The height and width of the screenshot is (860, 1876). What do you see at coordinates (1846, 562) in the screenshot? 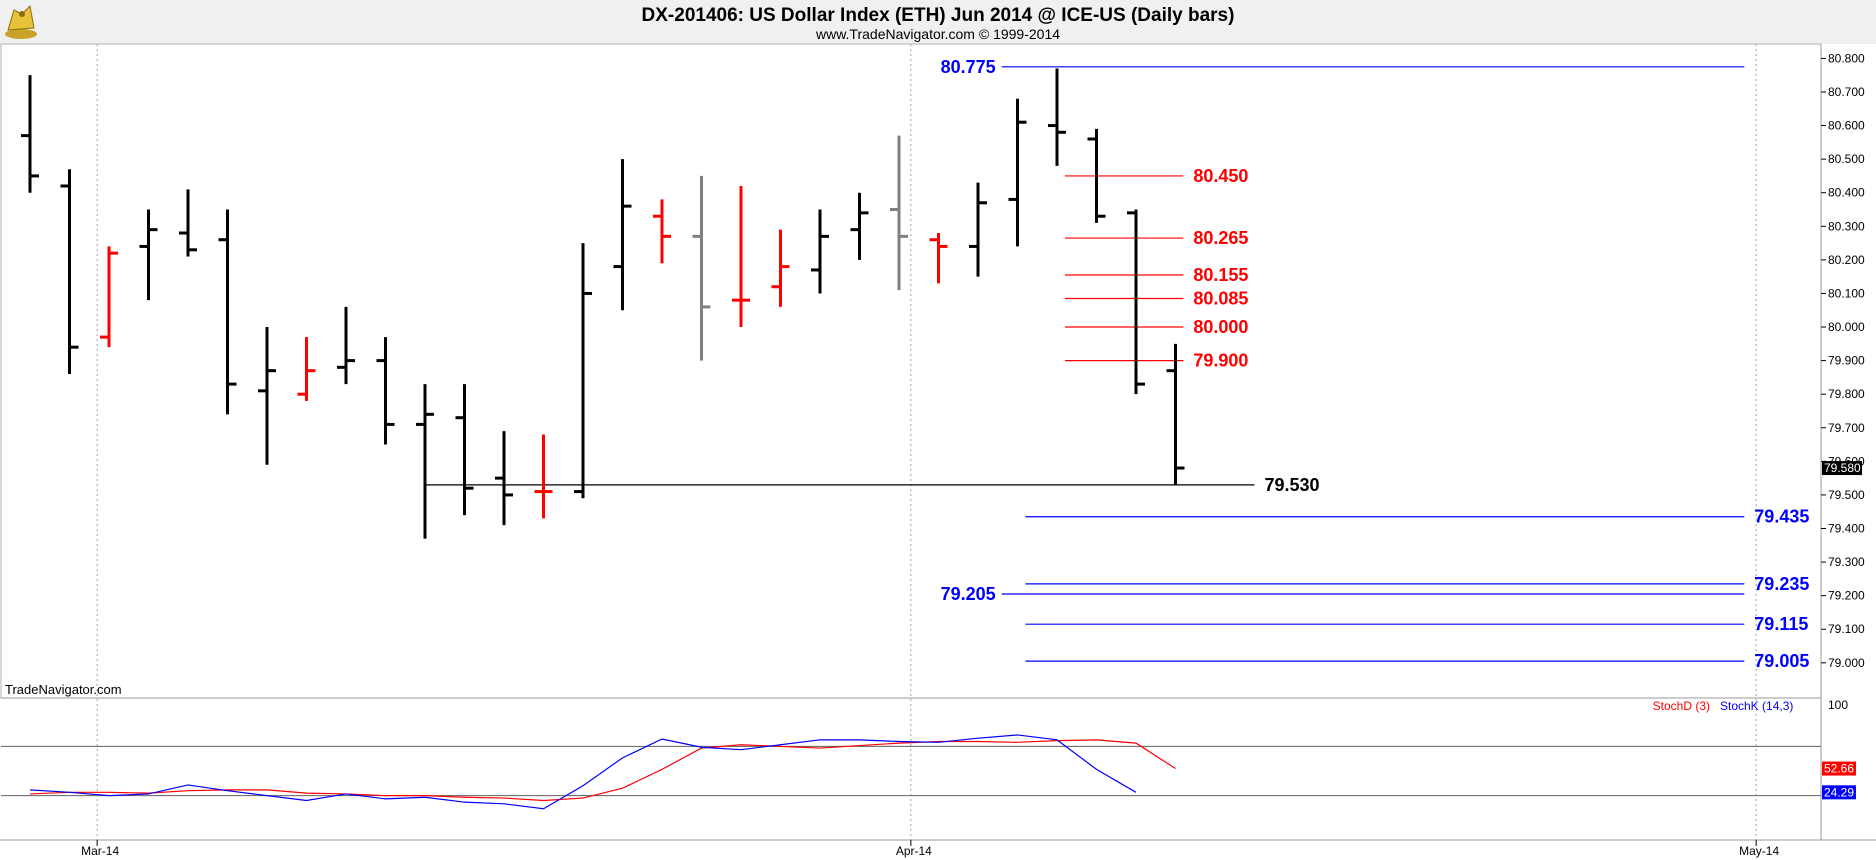
I see `y-tick-label: 79.300` at bounding box center [1846, 562].